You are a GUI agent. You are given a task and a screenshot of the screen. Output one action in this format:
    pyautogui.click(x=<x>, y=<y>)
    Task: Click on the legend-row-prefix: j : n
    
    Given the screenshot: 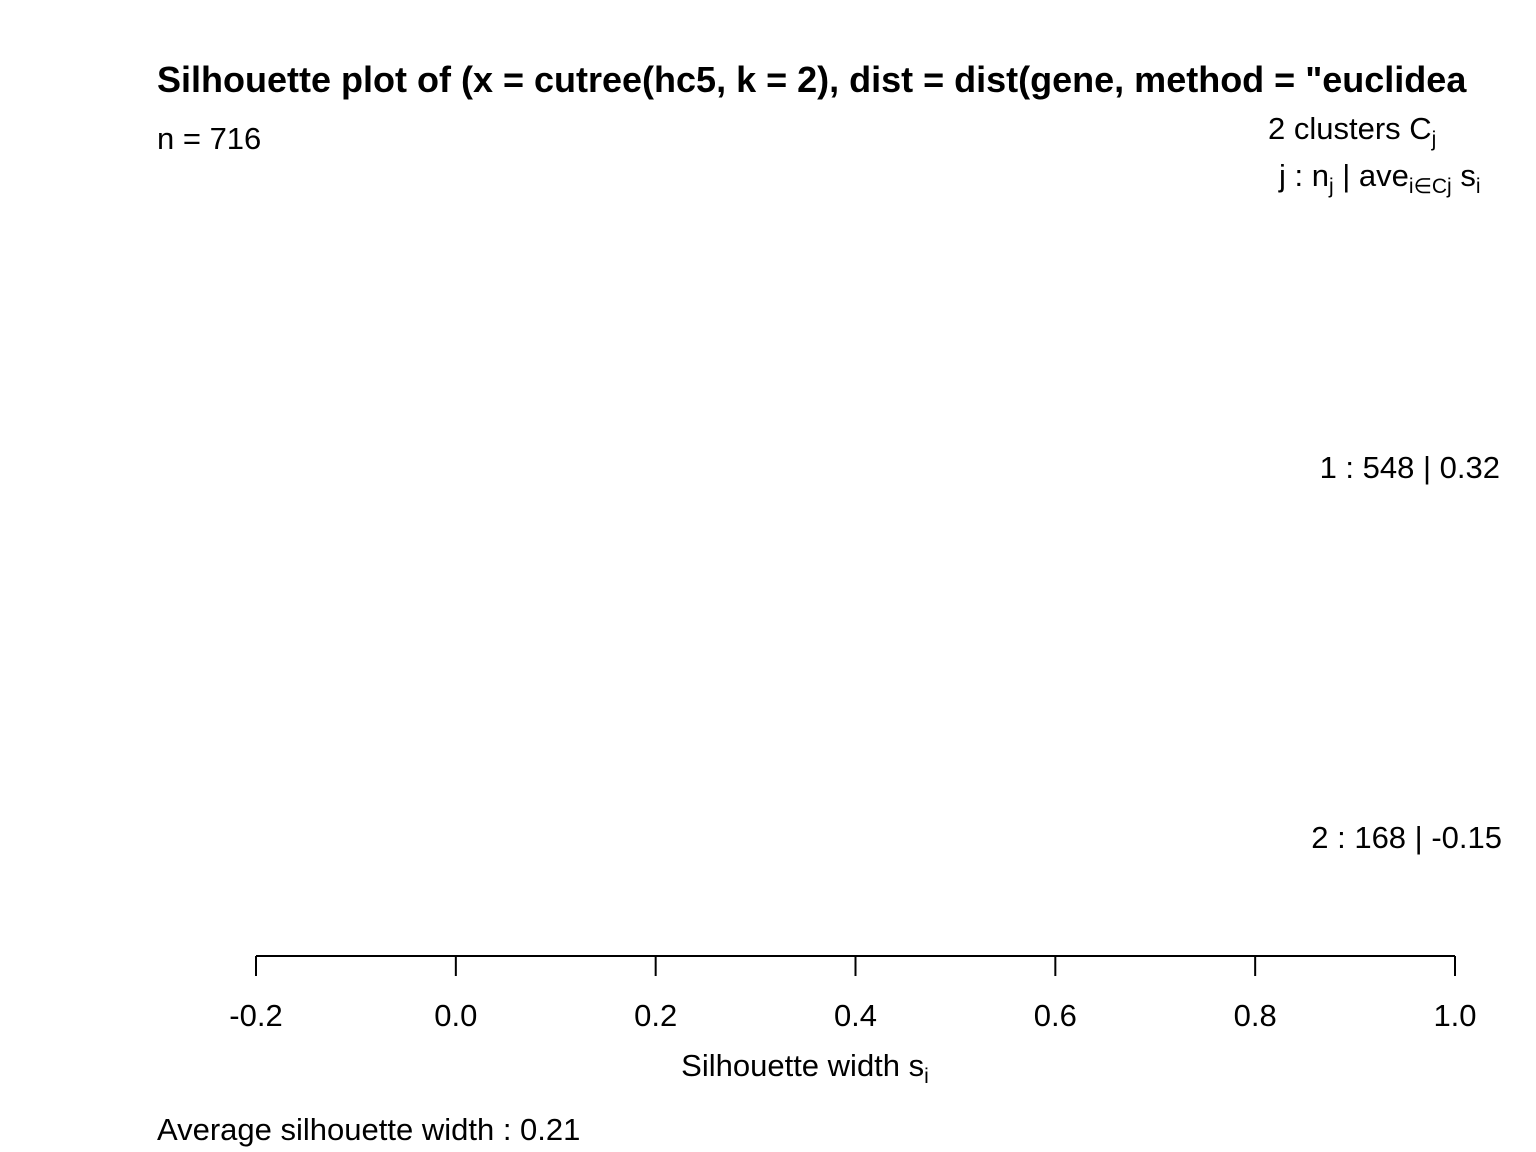 What is the action you would take?
    pyautogui.click(x=1304, y=175)
    